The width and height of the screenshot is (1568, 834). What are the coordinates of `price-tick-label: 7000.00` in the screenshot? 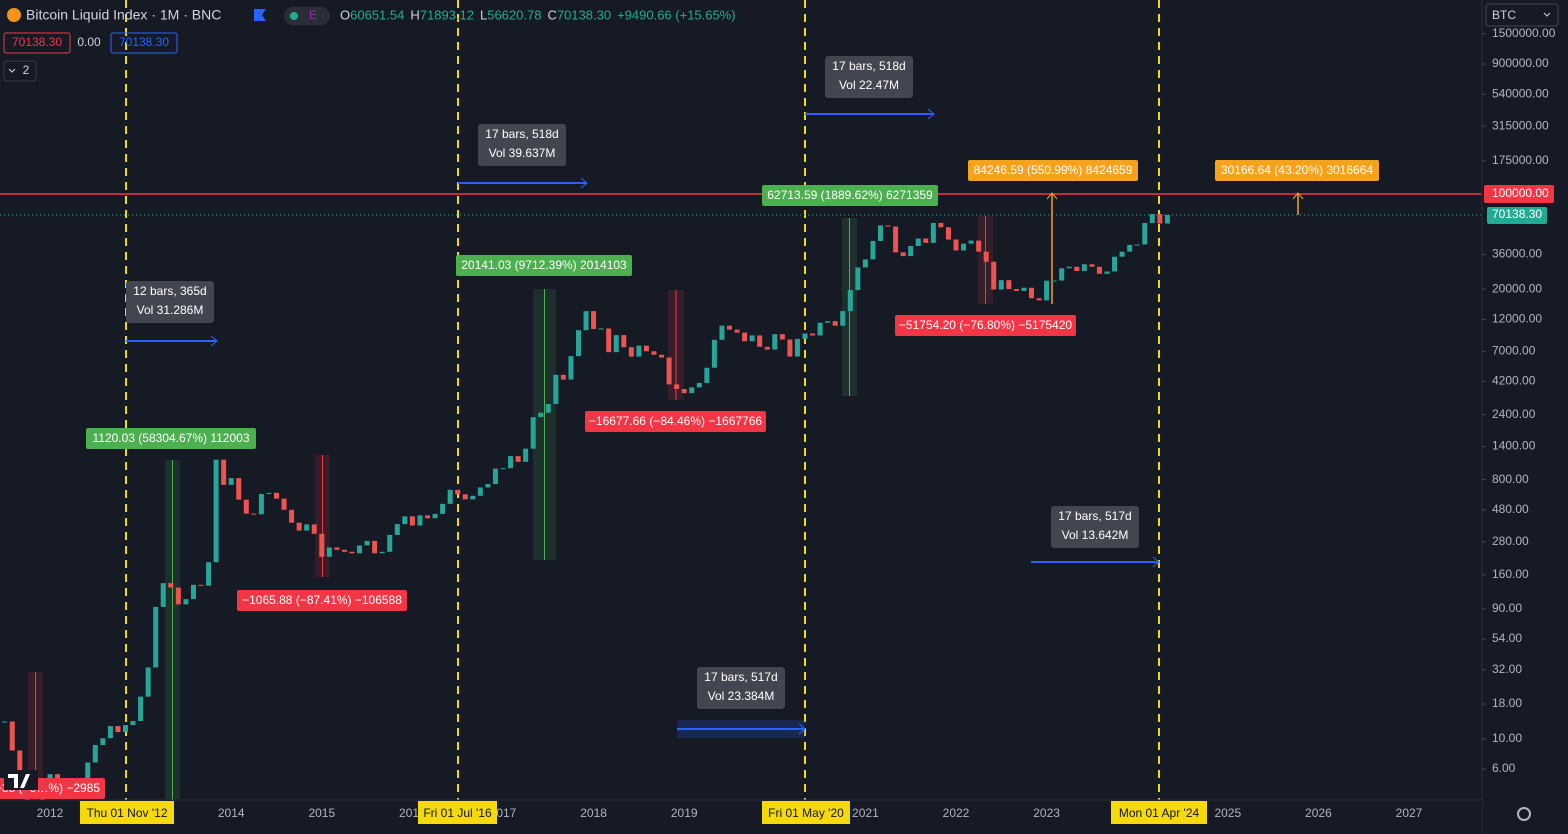 It's located at (1514, 350).